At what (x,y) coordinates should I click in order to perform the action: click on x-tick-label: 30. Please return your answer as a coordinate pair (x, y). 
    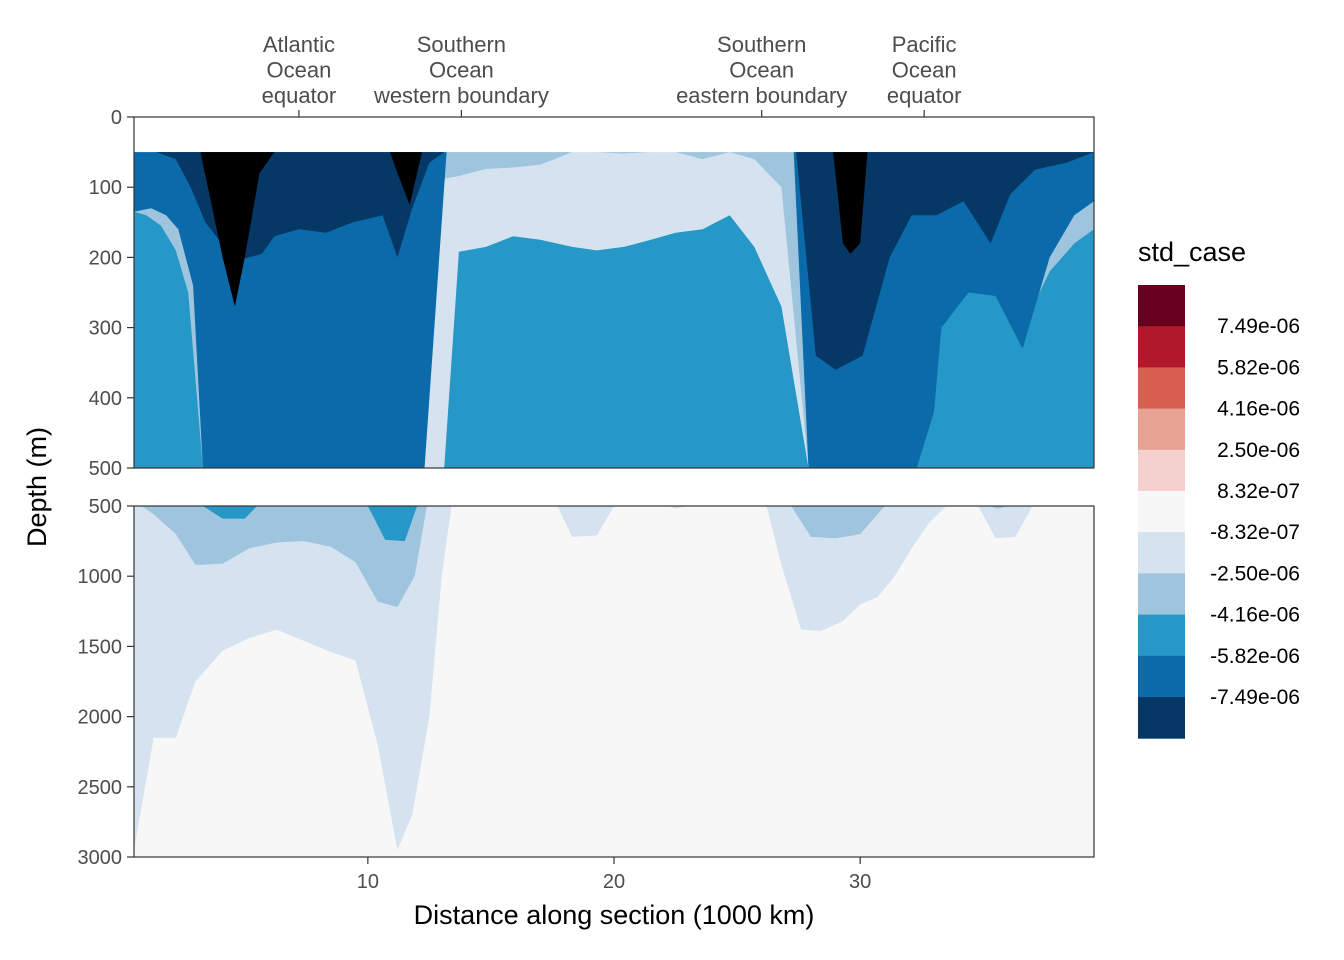
    Looking at the image, I should click on (860, 882).